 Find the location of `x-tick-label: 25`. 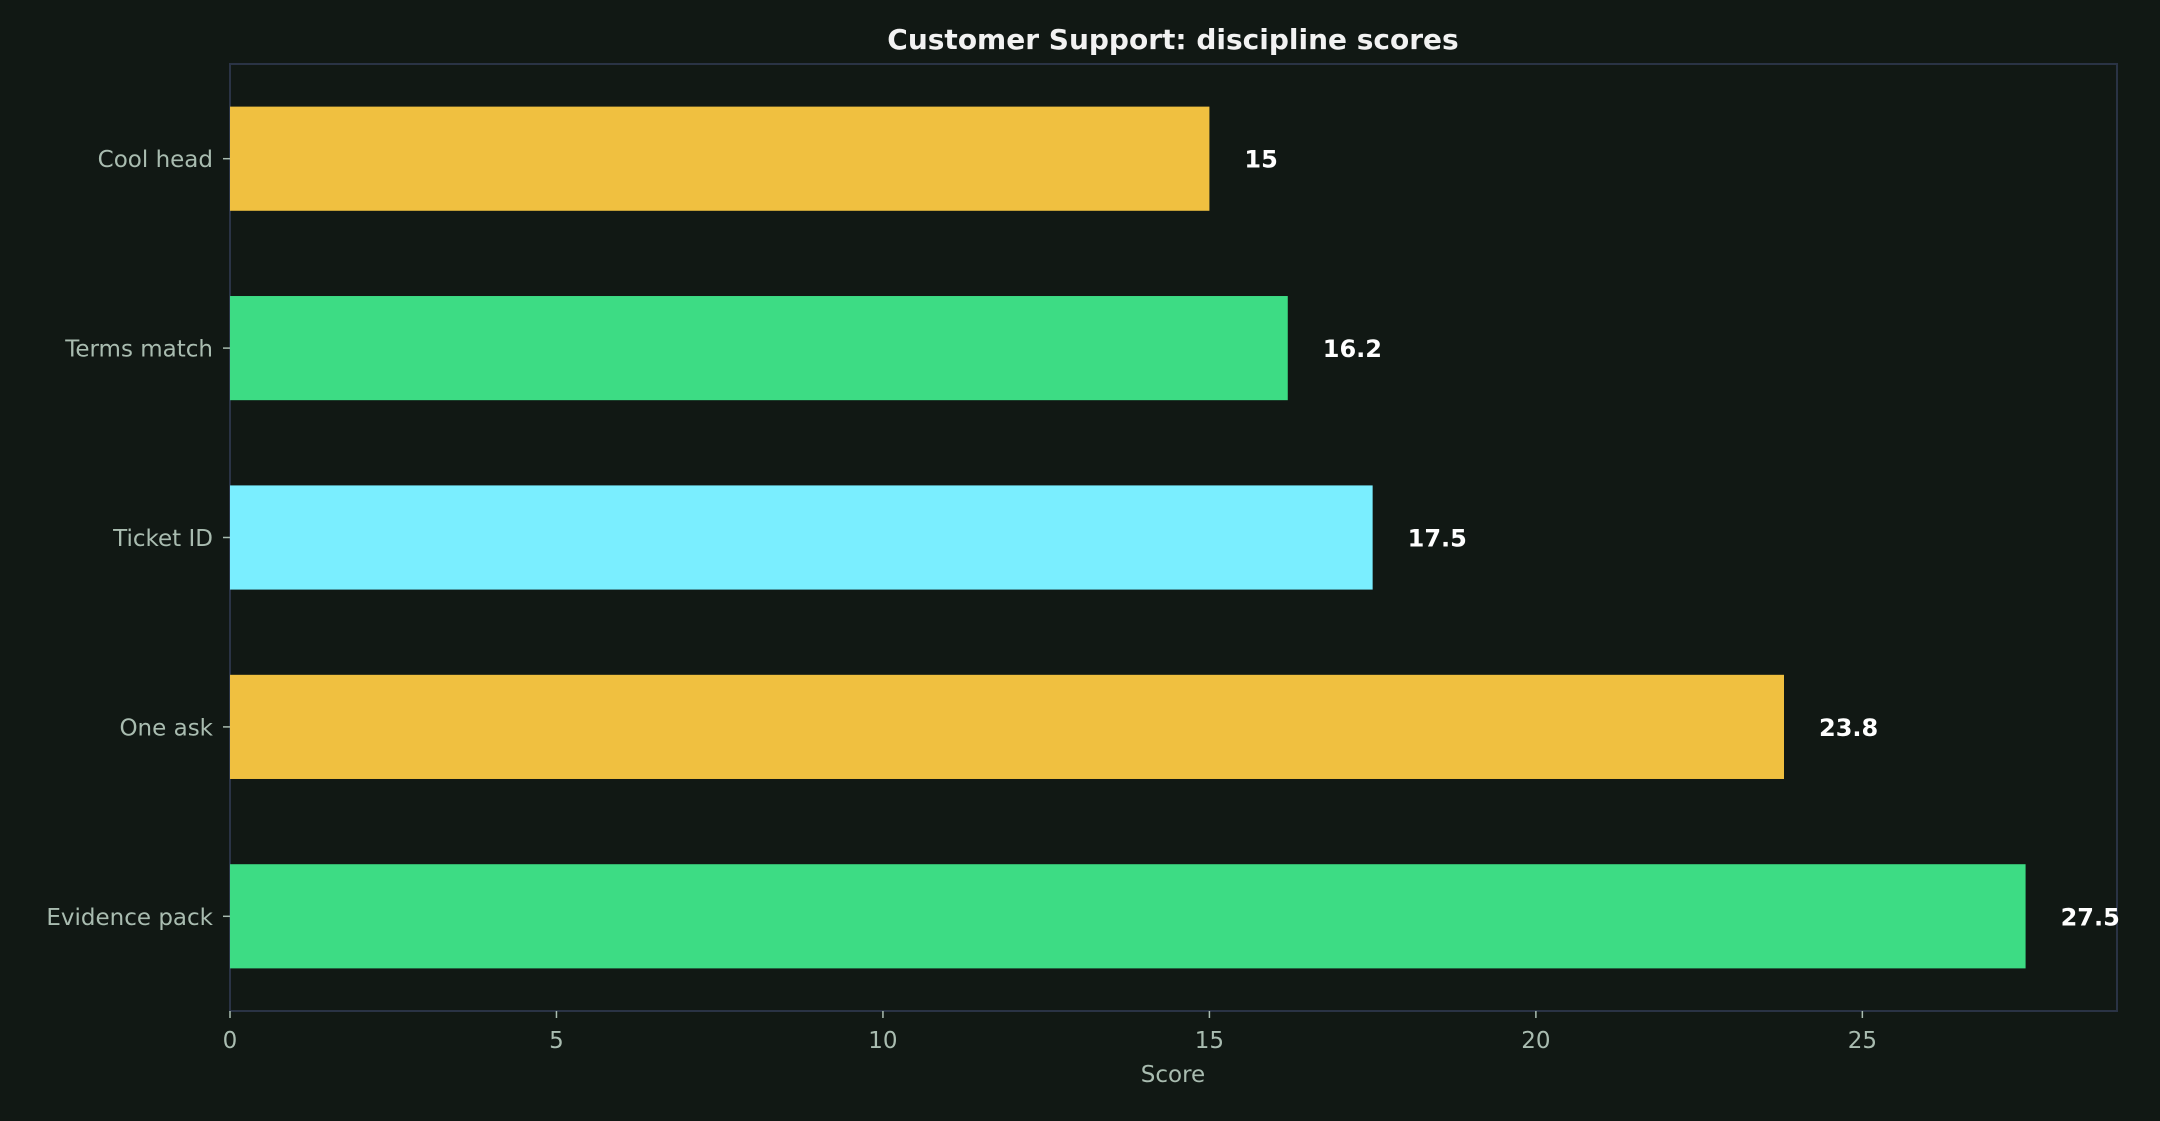

x-tick-label: 25 is located at coordinates (1862, 1041).